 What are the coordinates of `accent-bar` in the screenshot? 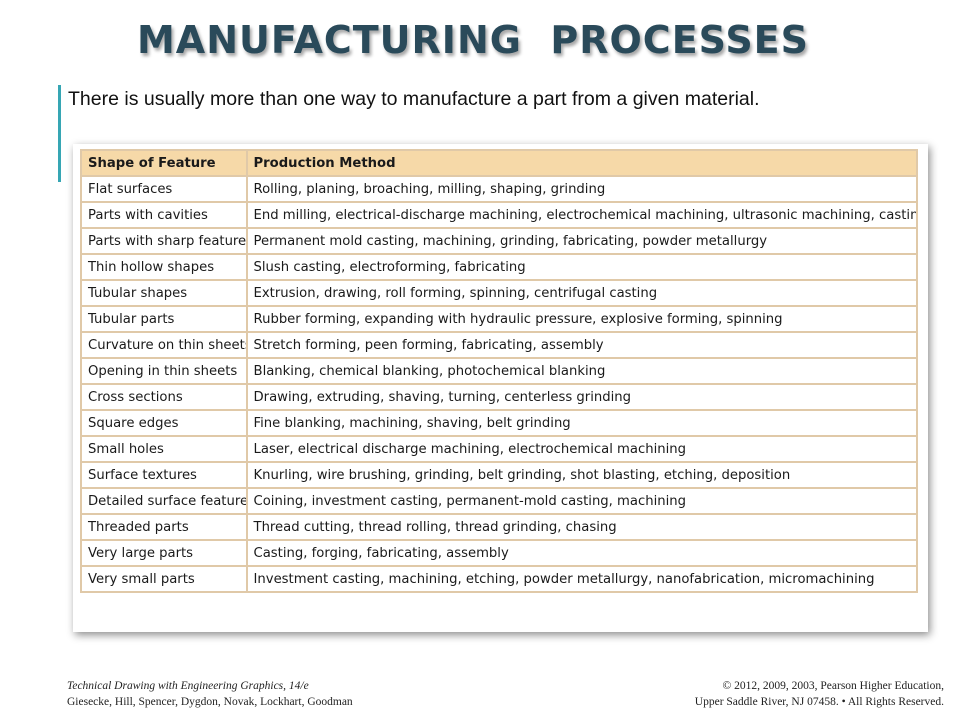 It's located at (59, 133).